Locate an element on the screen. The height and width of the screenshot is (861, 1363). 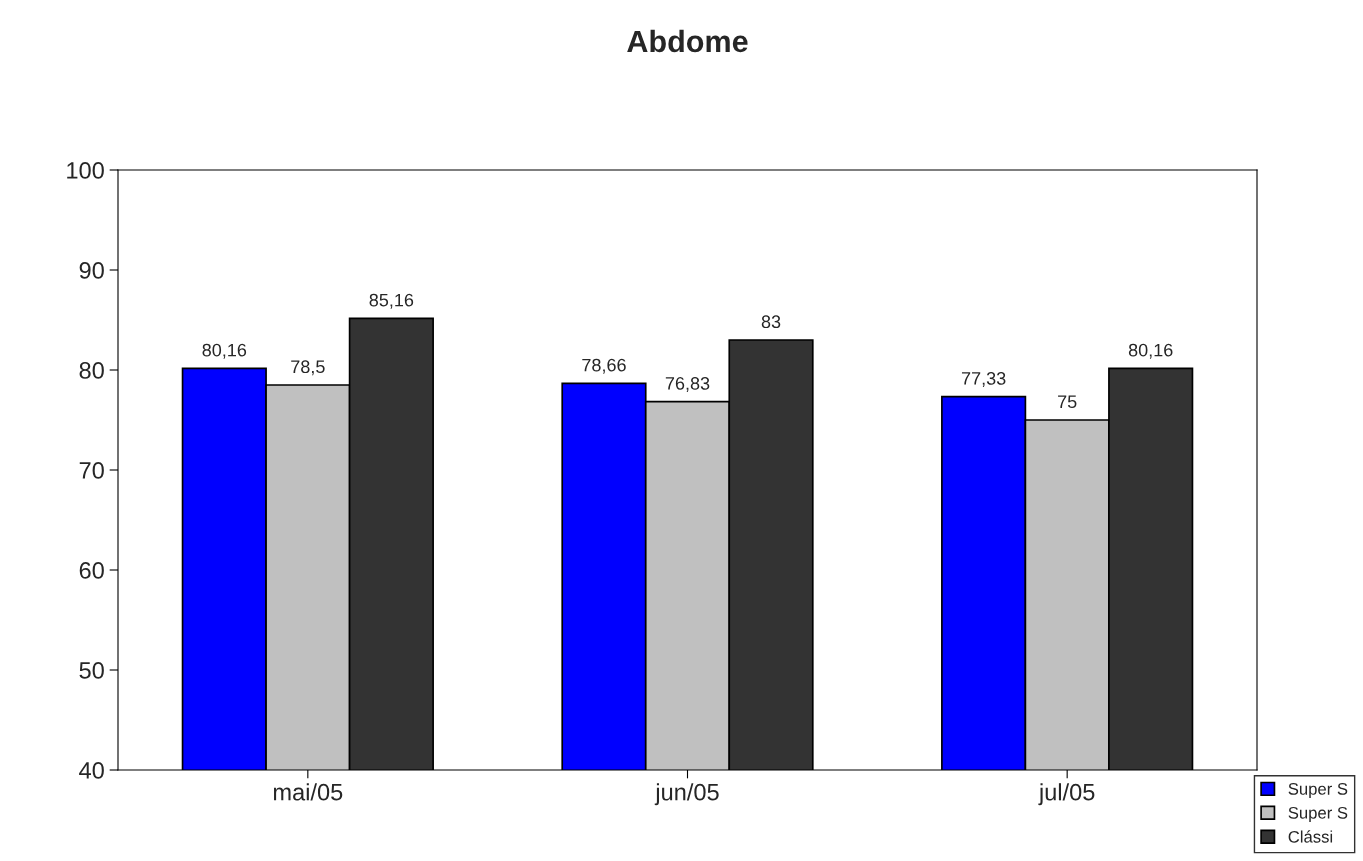
x-tick-label: jul/05 is located at coordinates (1066, 794).